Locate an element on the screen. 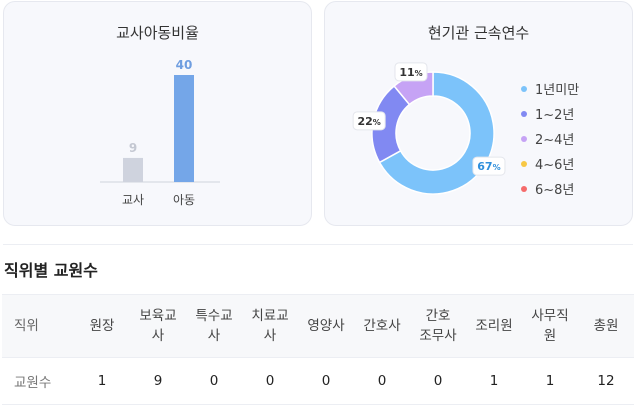  svg-text: 67% is located at coordinates (488, 166).